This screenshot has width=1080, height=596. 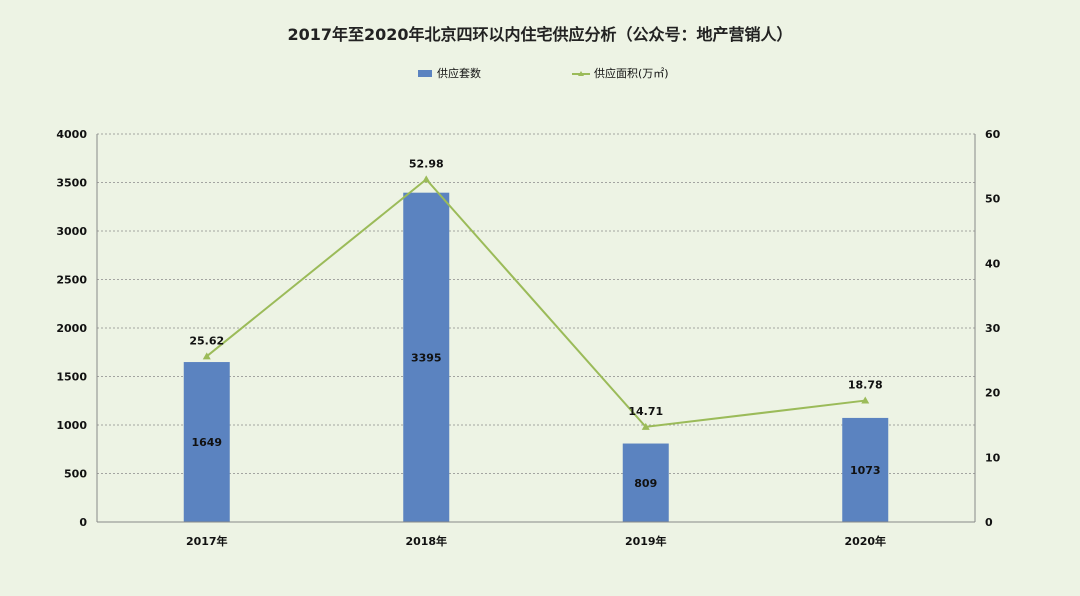 What do you see at coordinates (535, 420) in the screenshot?
I see `bar-labels: 1649 3395 809 1073` at bounding box center [535, 420].